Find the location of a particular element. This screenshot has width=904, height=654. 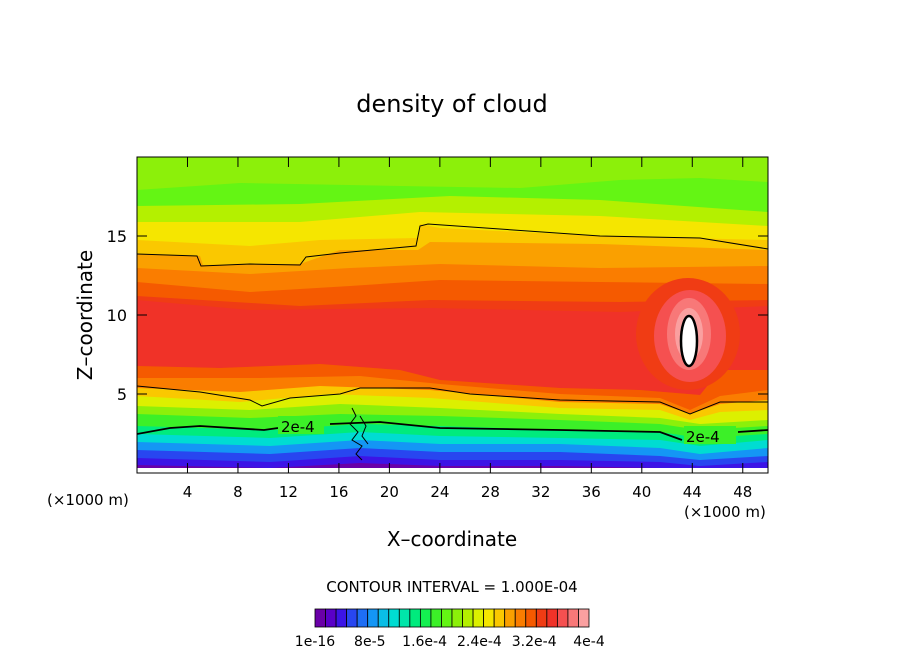

x-tick-label-7: 32 is located at coordinates (540, 492).